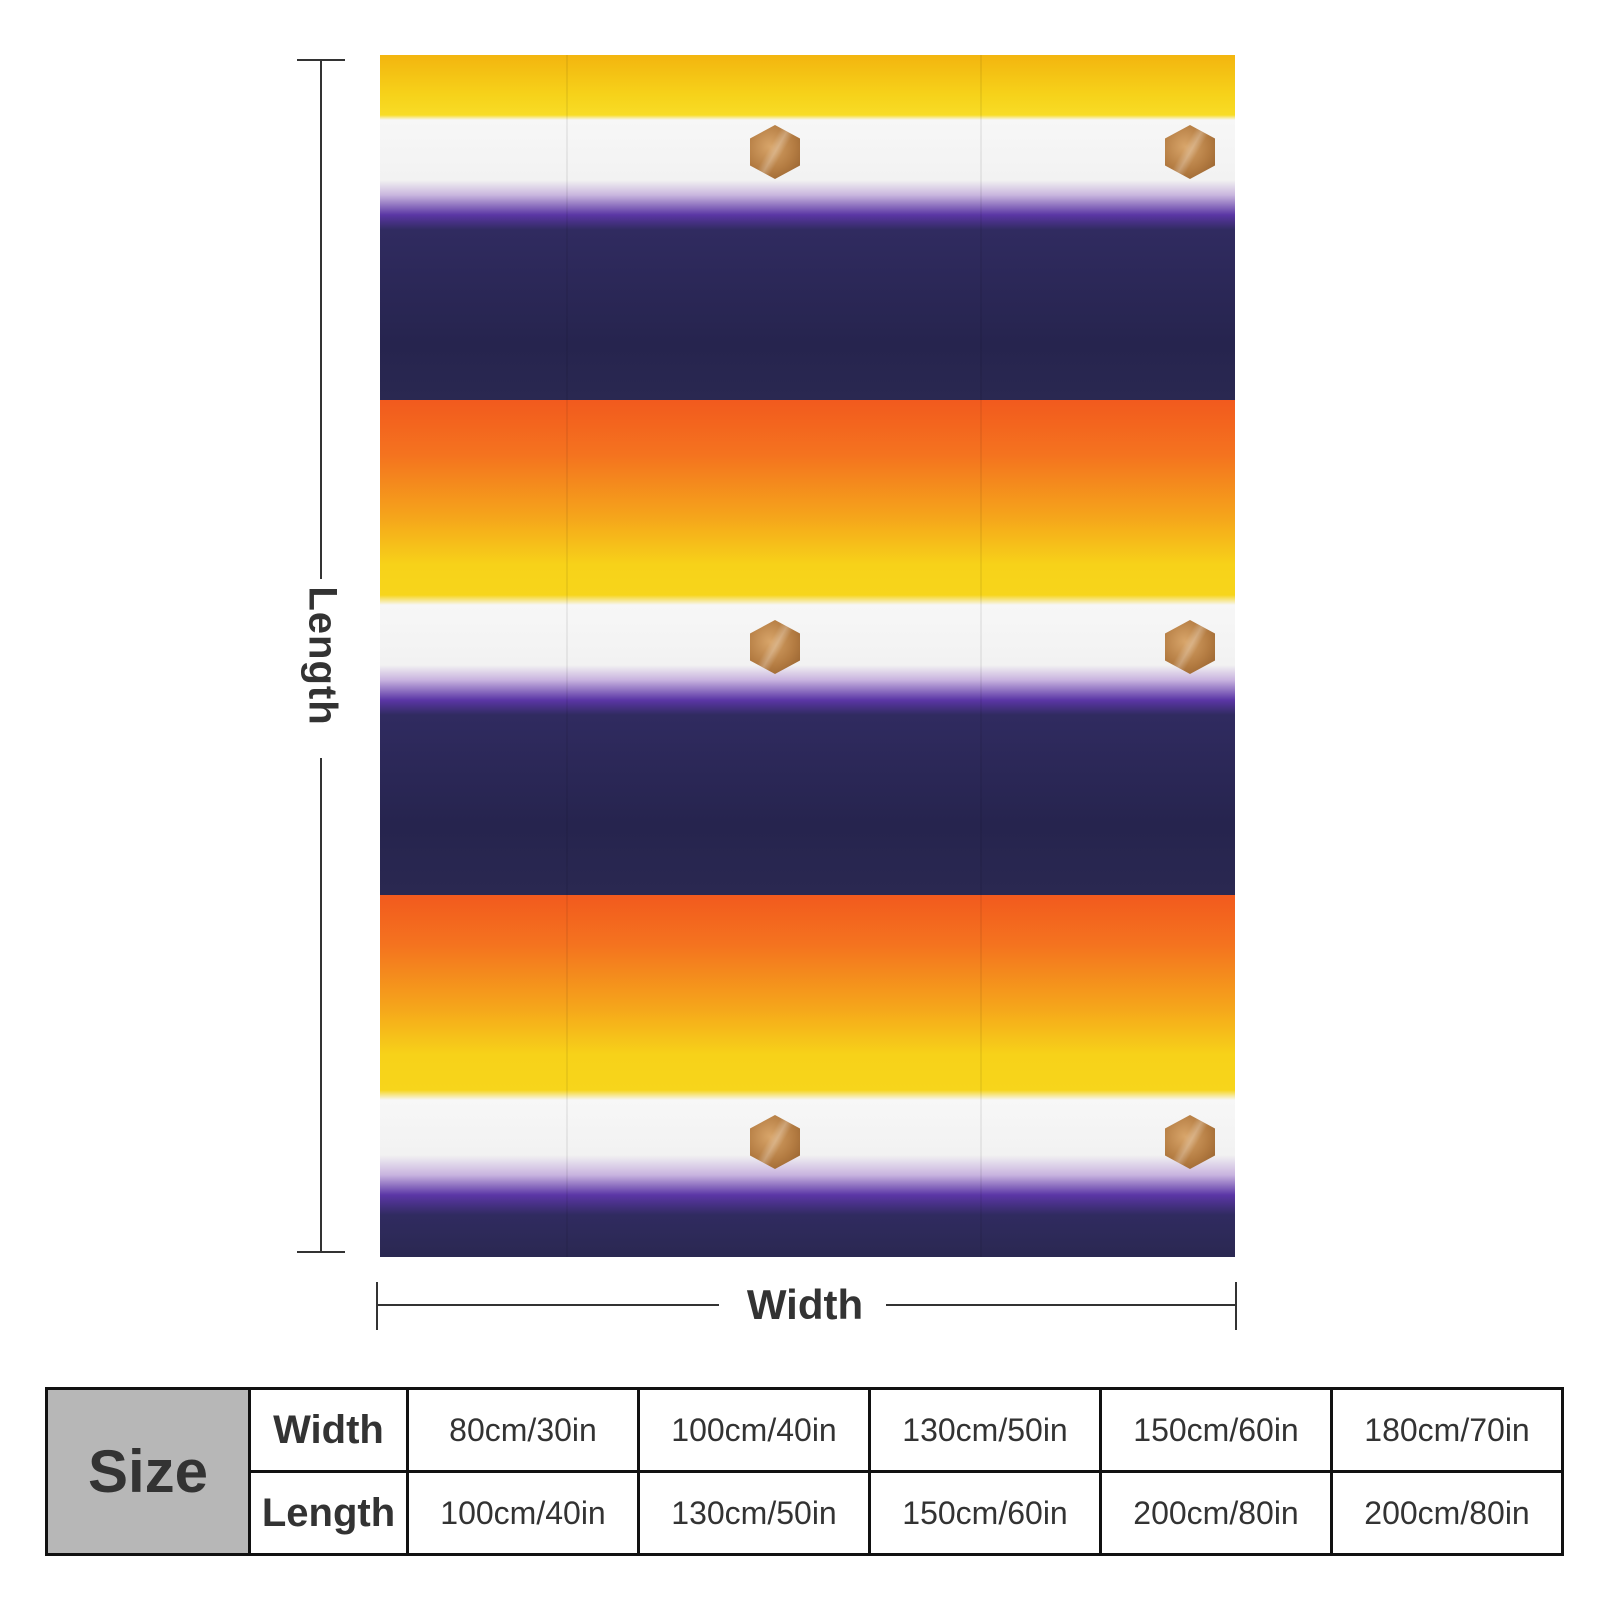  I want to click on table-cell: 80cm/30in, so click(523, 1430).